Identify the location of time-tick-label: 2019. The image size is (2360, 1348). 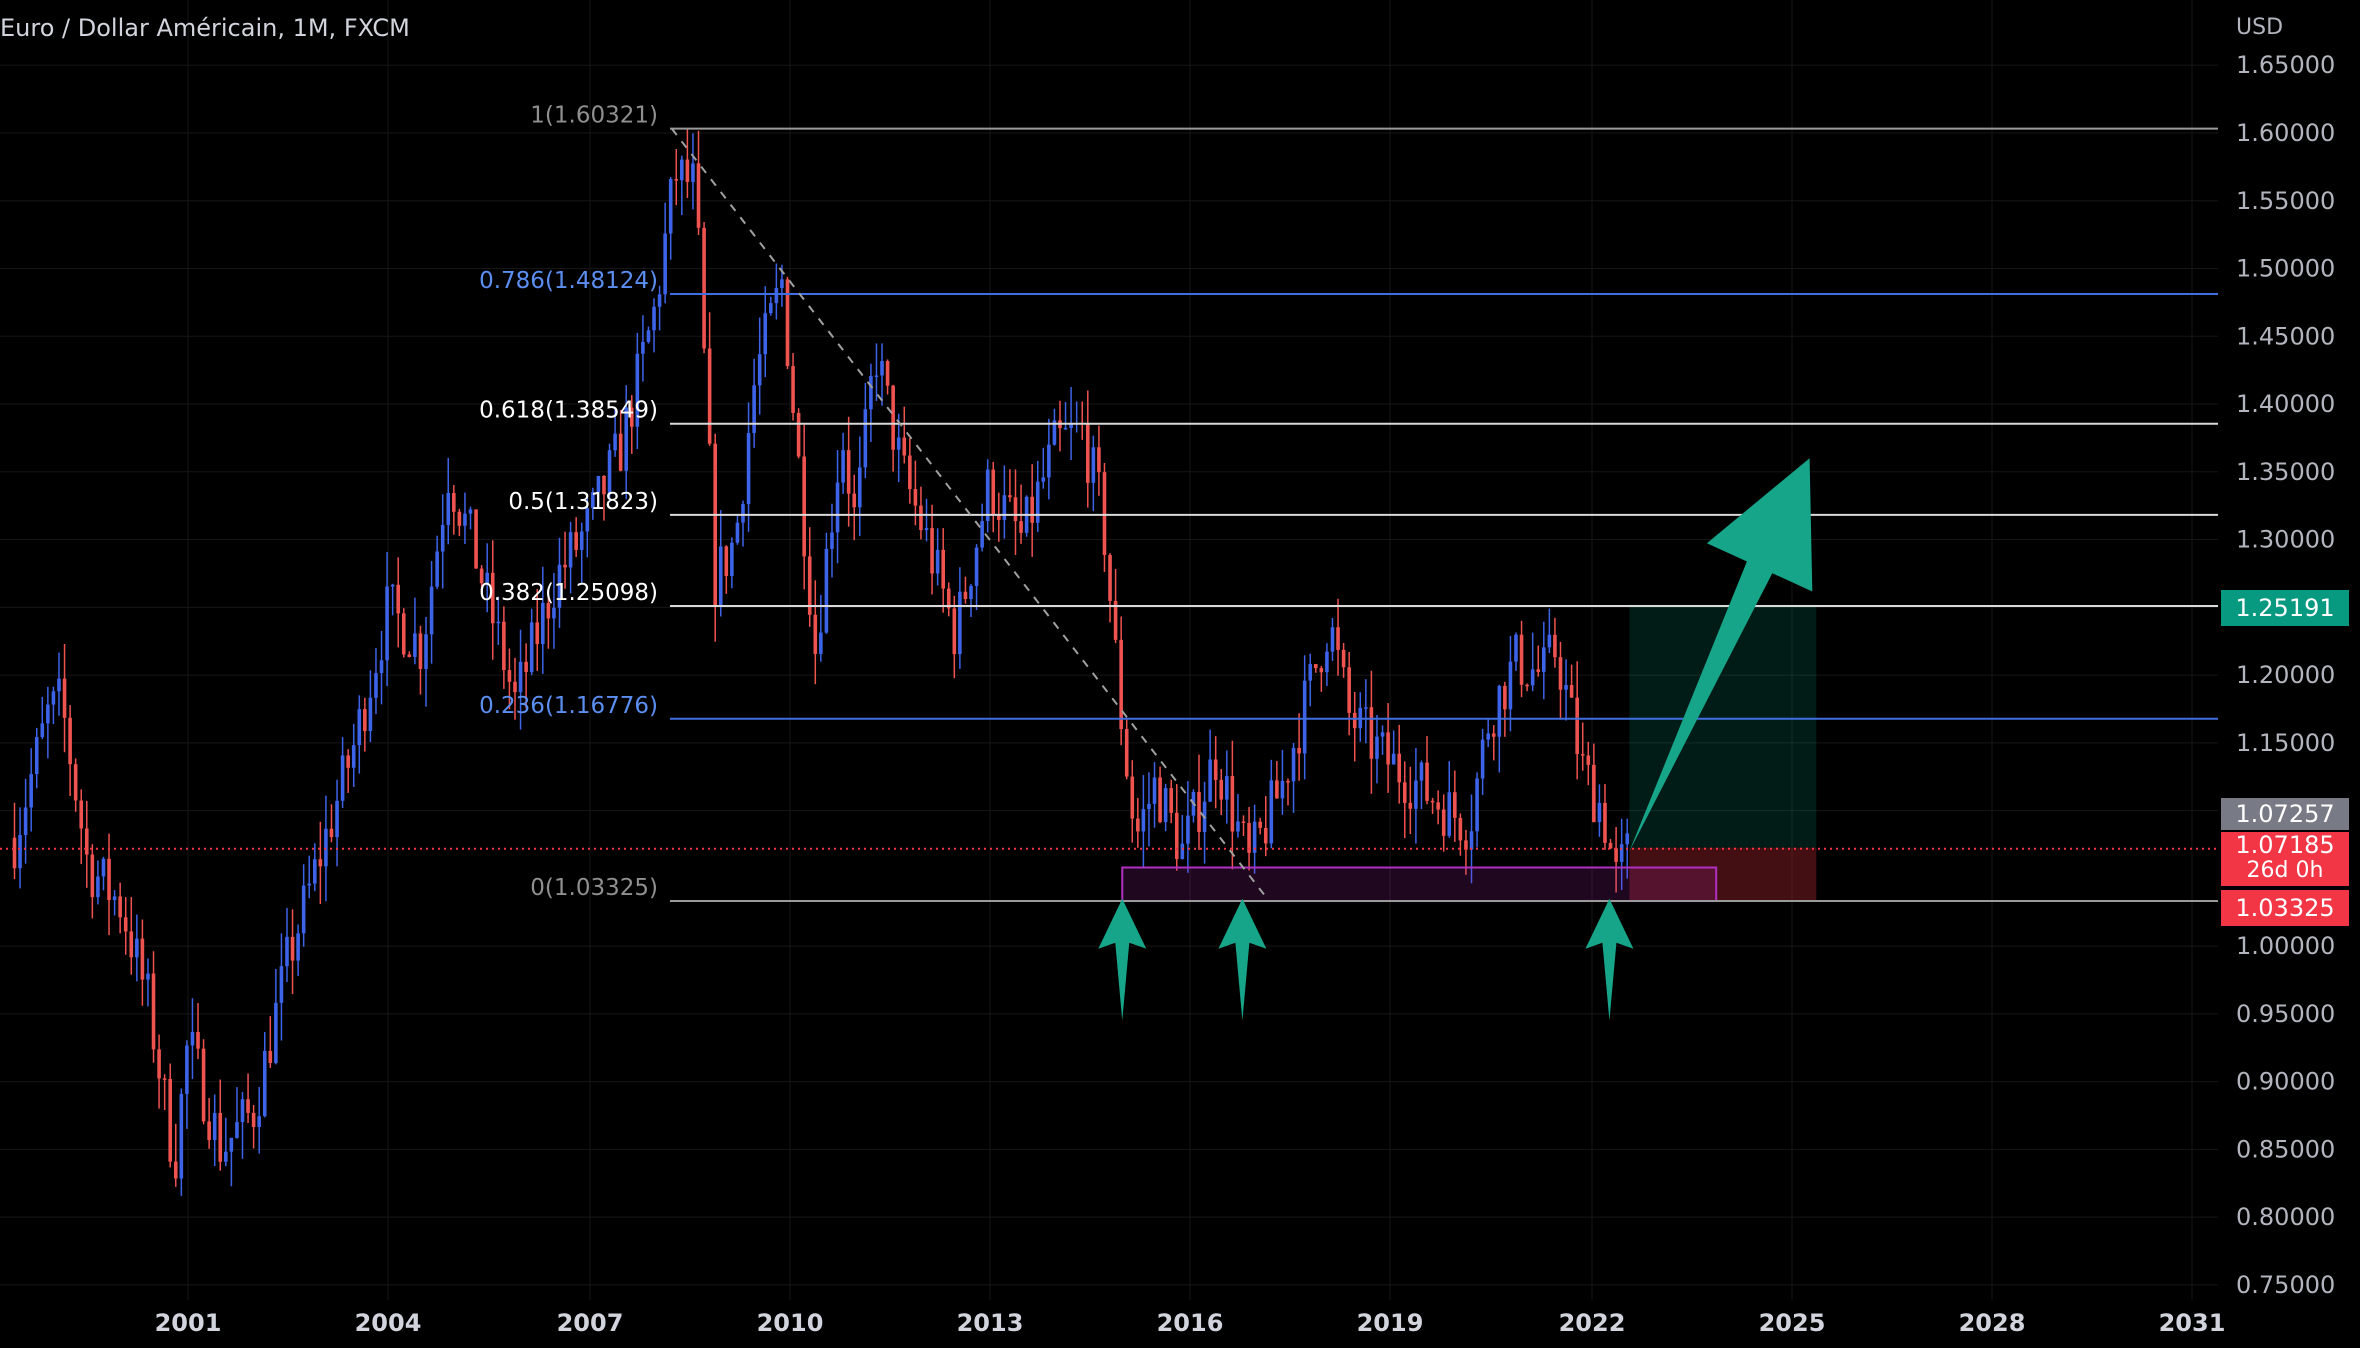
(1390, 1323).